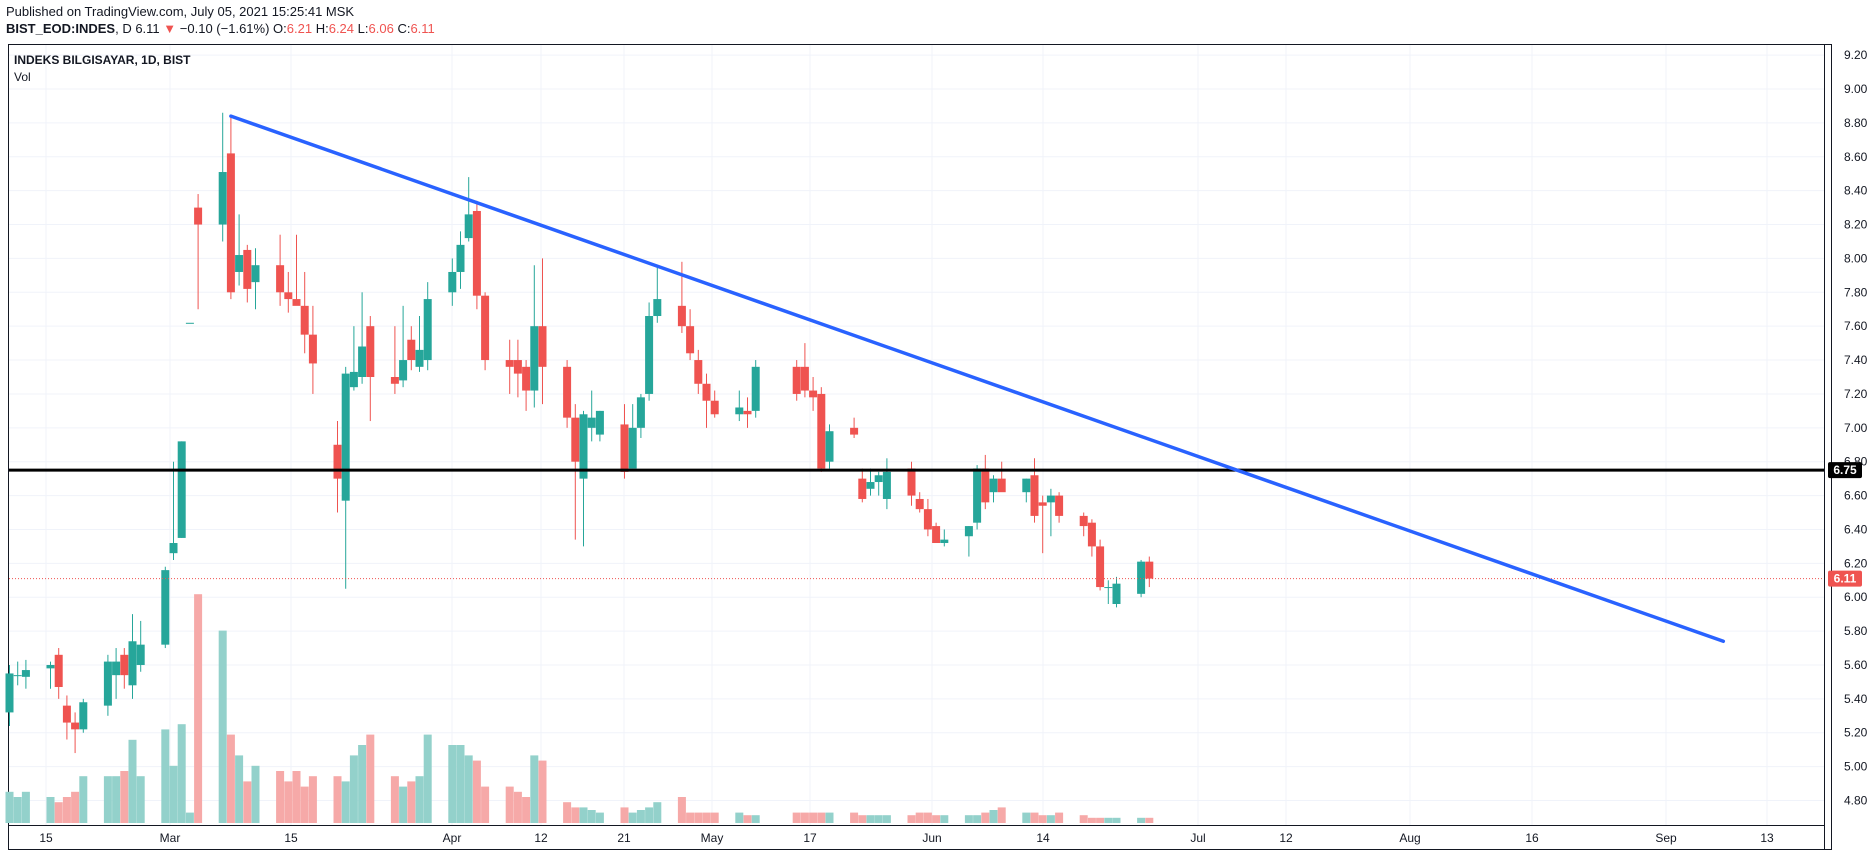 This screenshot has width=1876, height=859. What do you see at coordinates (102, 60) in the screenshot?
I see `chart-legend-title: INDEKS BILGISAYAR, 1D, BIST` at bounding box center [102, 60].